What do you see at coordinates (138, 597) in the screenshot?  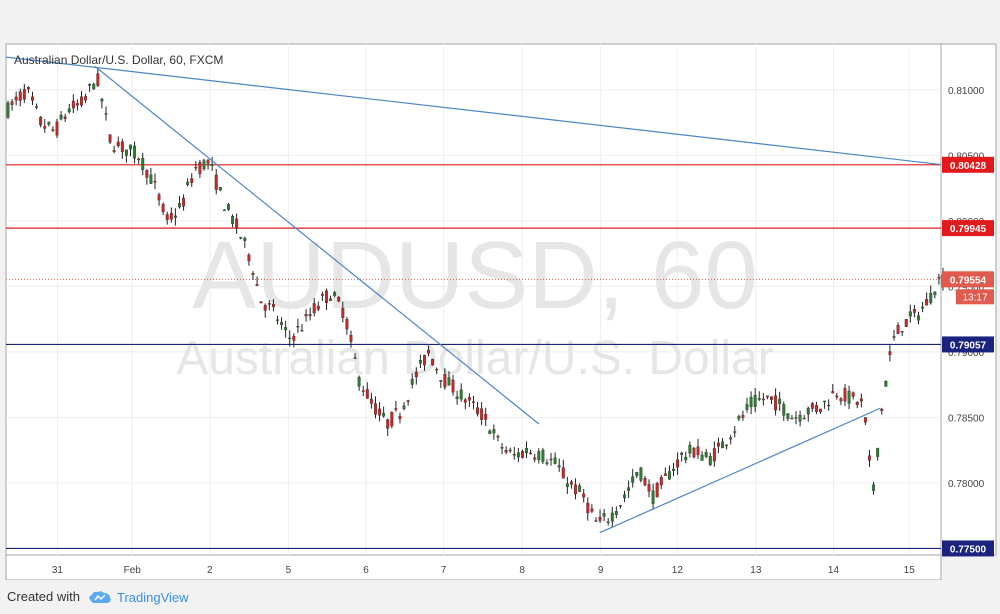 I see `tradingview-link: TradingView` at bounding box center [138, 597].